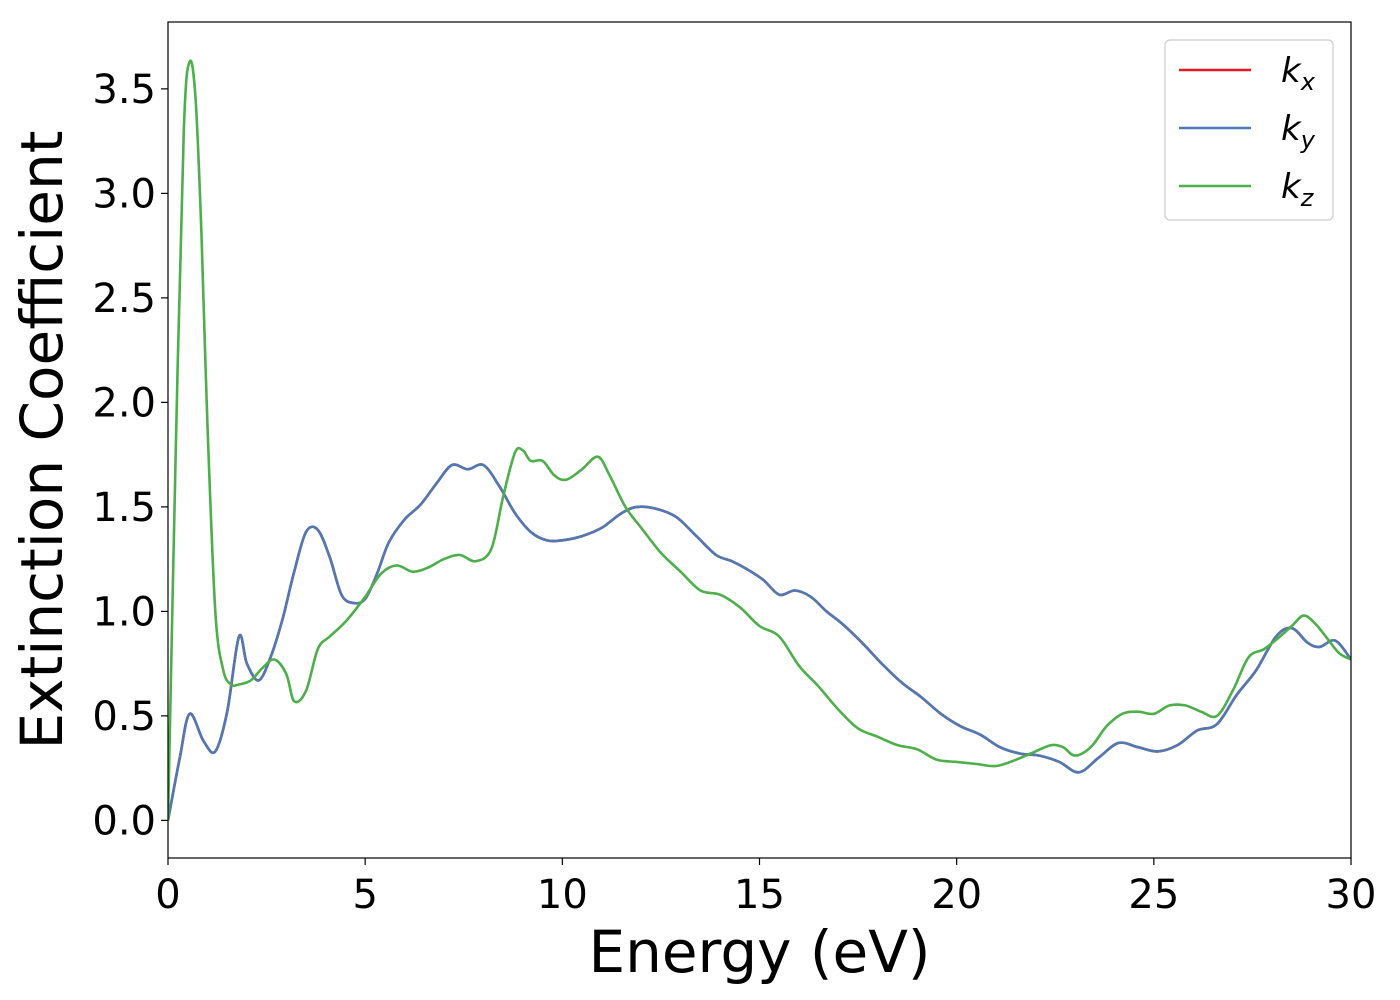 This screenshot has width=1400, height=1000. What do you see at coordinates (1298, 73) in the screenshot?
I see `legend-label-kx: kx` at bounding box center [1298, 73].